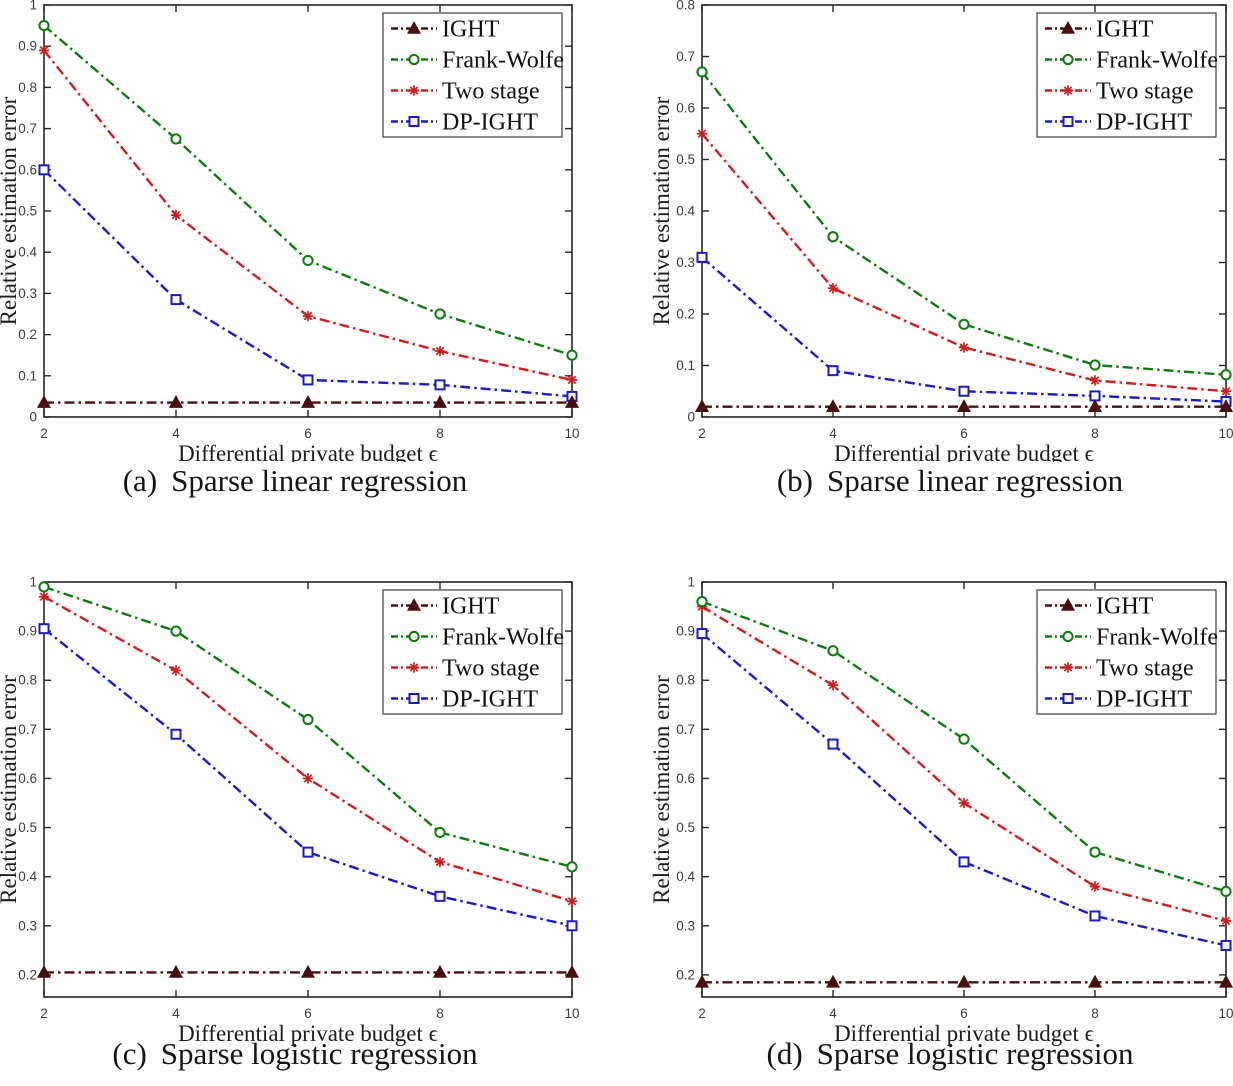 The width and height of the screenshot is (1233, 1086). I want to click on x-tick-label: 8, so click(1095, 1013).